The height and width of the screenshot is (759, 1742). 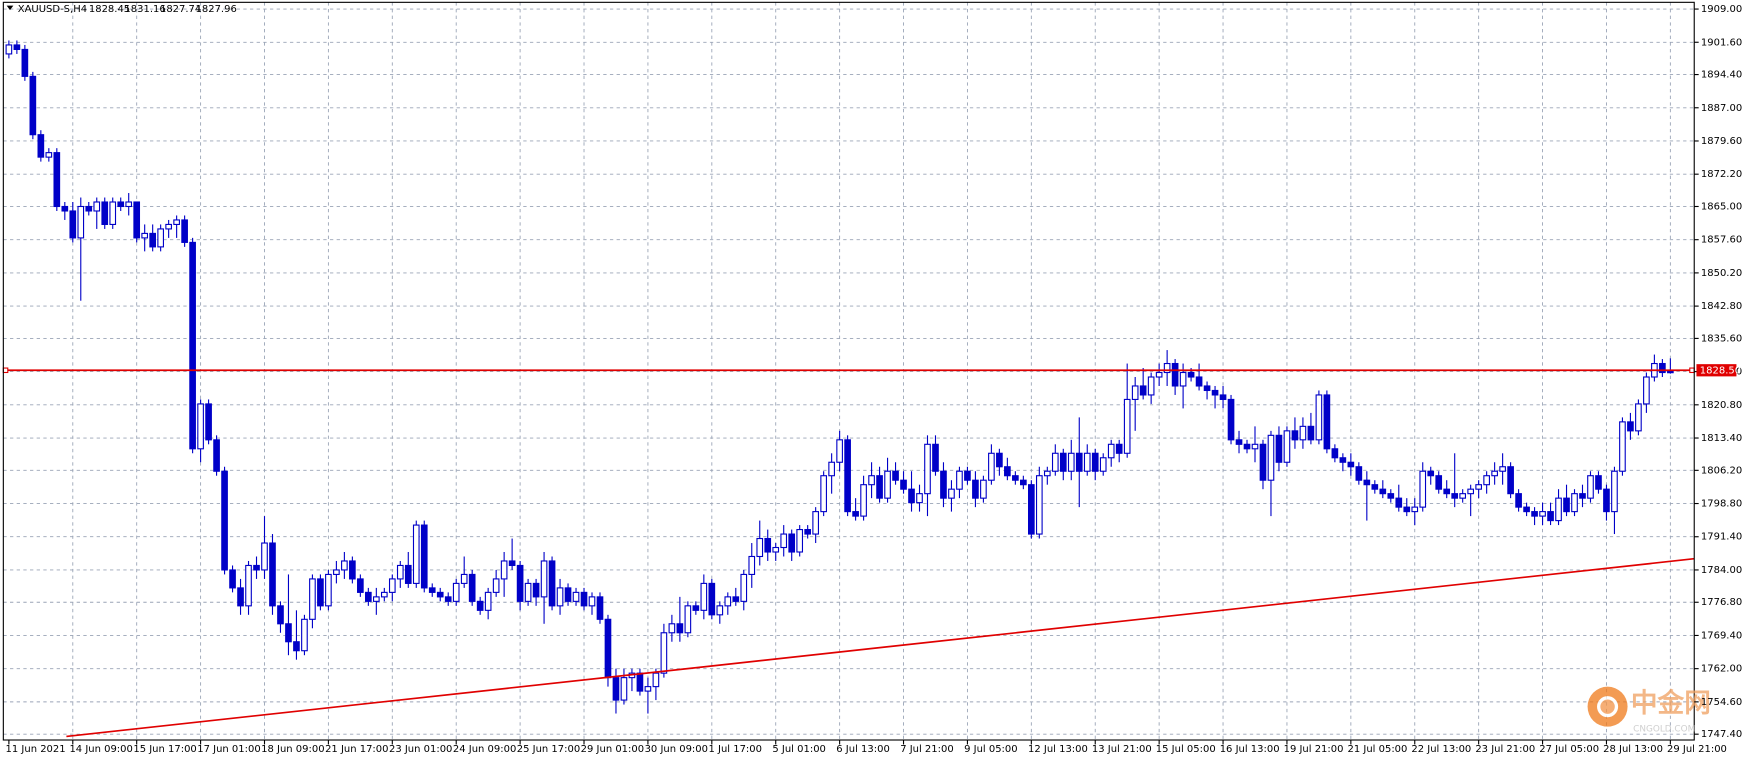 I want to click on y-tick-label: 1901.60, so click(x=1721, y=42).